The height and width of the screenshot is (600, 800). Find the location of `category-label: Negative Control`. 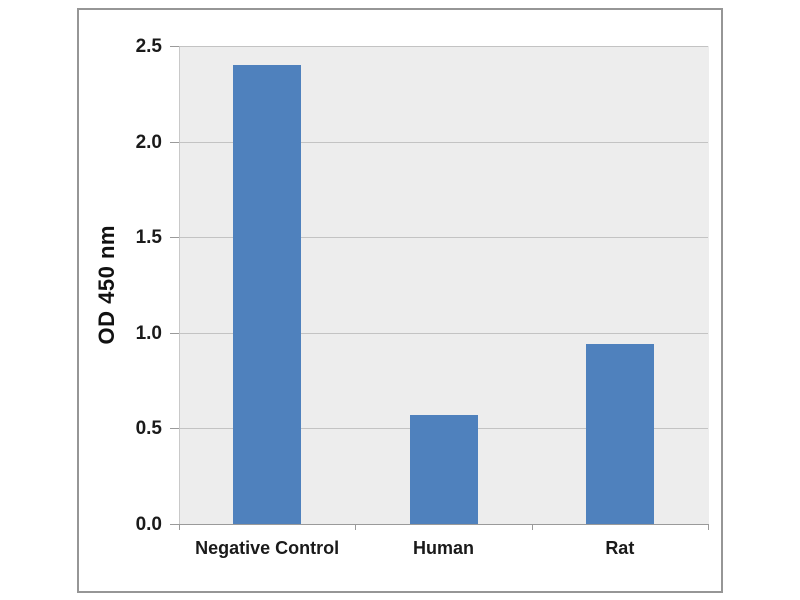

category-label: Negative Control is located at coordinates (267, 548).